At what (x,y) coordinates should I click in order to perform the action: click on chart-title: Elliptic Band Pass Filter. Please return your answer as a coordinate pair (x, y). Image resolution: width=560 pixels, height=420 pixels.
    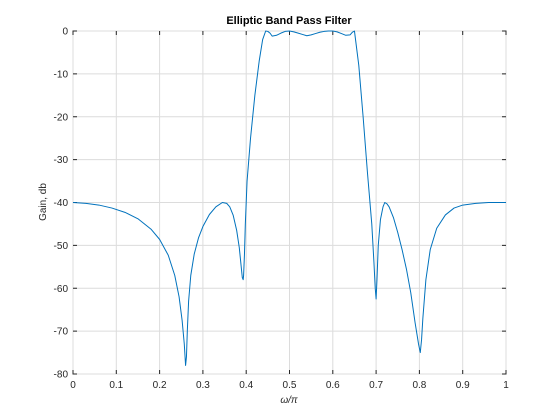
    Looking at the image, I should click on (289, 21).